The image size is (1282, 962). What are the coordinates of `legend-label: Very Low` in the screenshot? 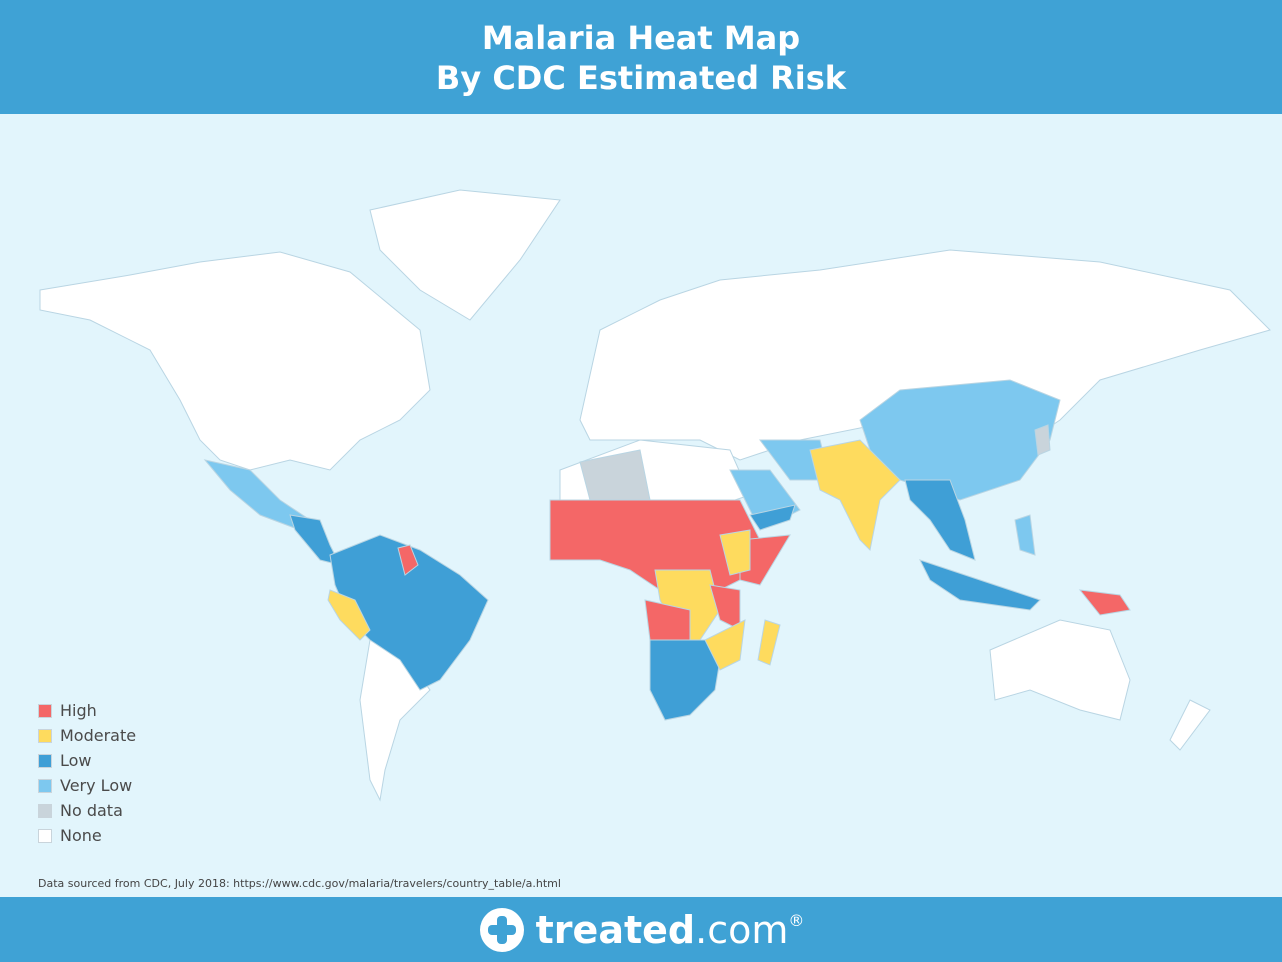 It's located at (96, 785).